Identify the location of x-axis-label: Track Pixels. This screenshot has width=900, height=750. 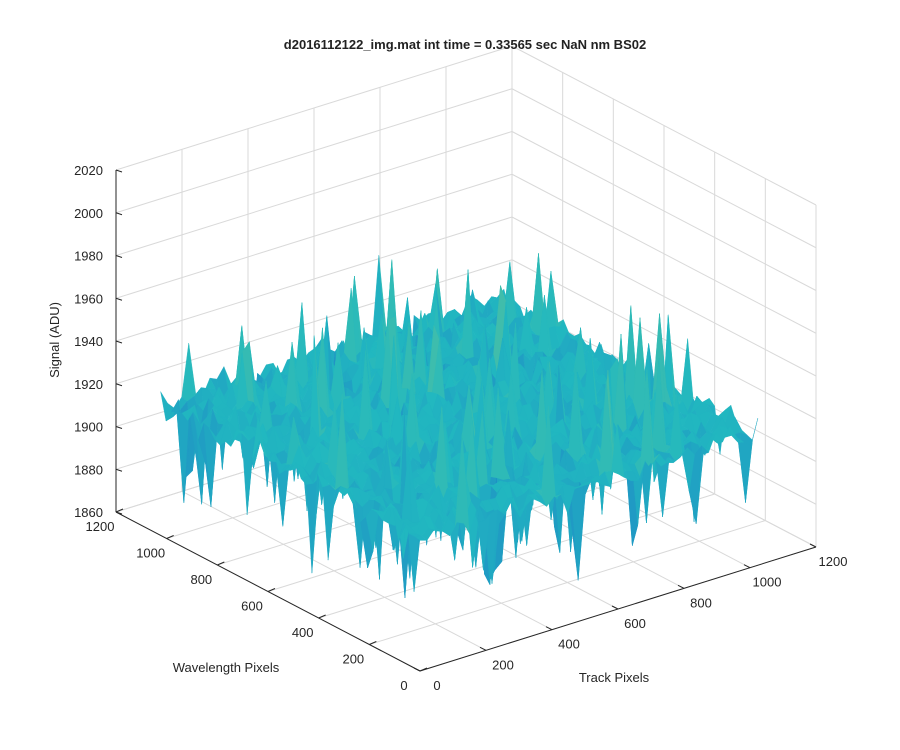
(614, 677).